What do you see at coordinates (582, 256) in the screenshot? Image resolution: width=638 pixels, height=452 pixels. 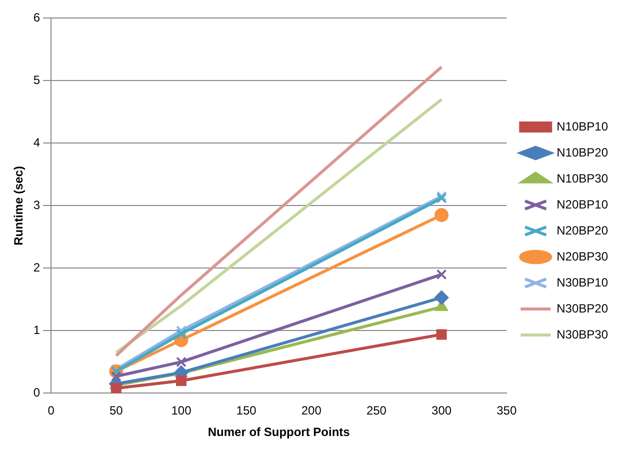 I see `legend-label: N20BP30` at bounding box center [582, 256].